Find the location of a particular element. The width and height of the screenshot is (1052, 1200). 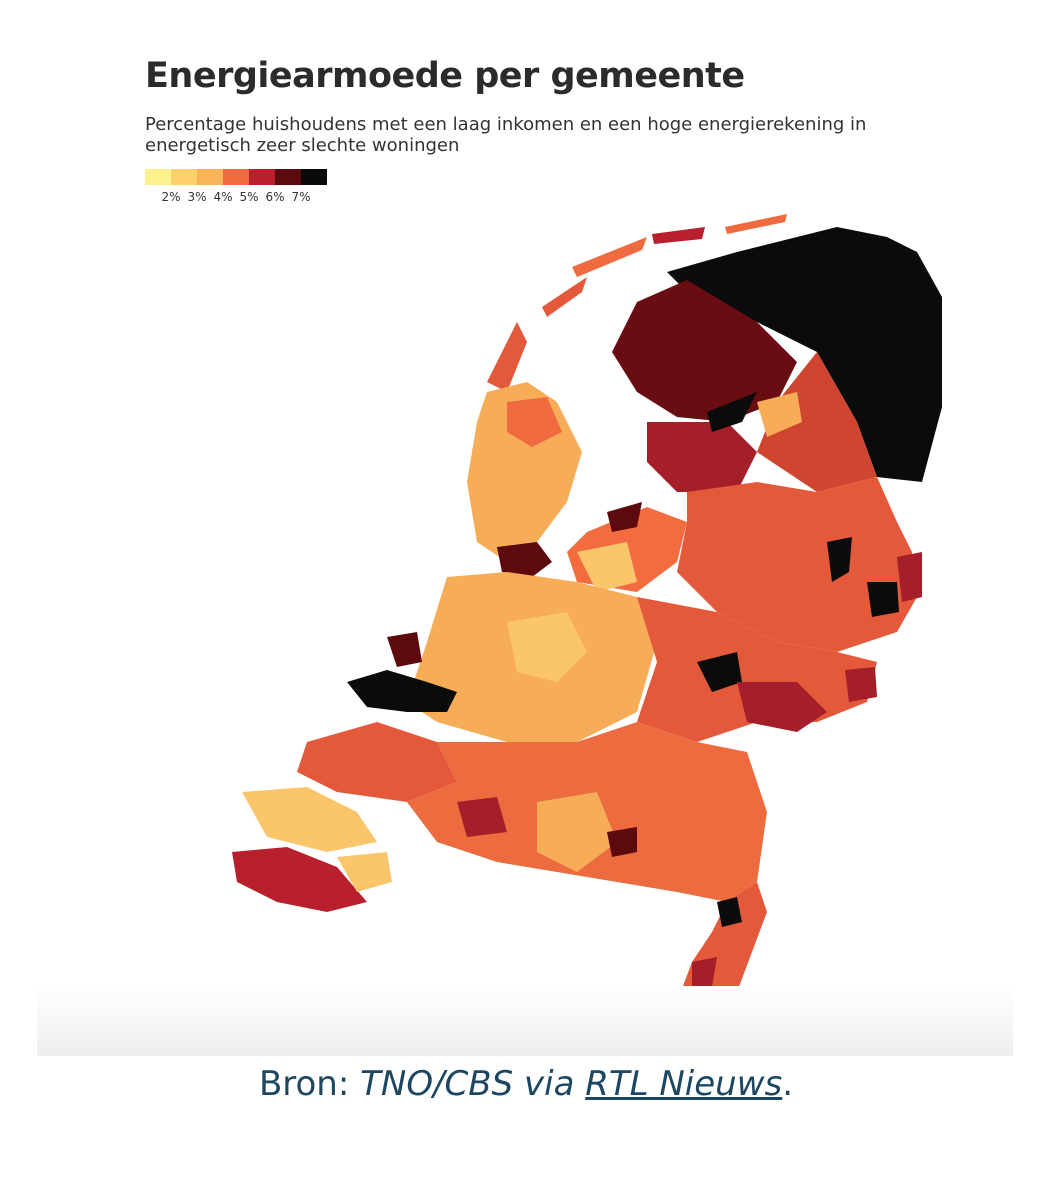

region-friesland is located at coordinates (704, 351).